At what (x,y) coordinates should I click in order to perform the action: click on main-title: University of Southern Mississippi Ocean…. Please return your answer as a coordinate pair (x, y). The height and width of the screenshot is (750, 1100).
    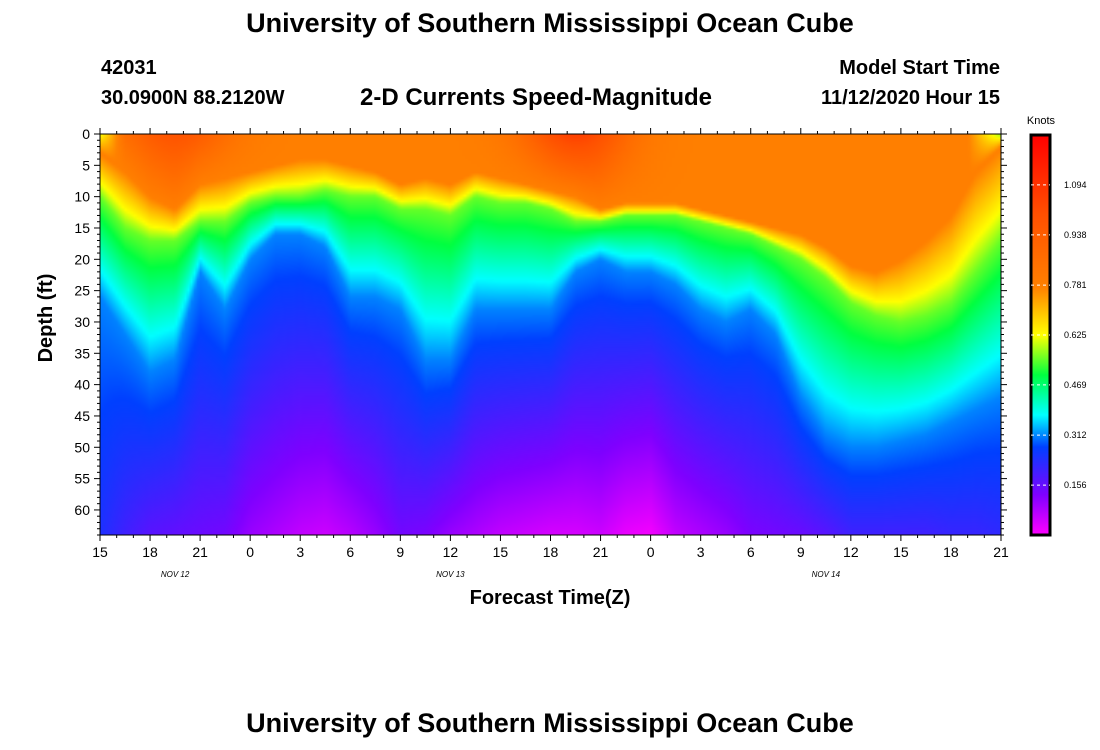
    Looking at the image, I should click on (550, 23).